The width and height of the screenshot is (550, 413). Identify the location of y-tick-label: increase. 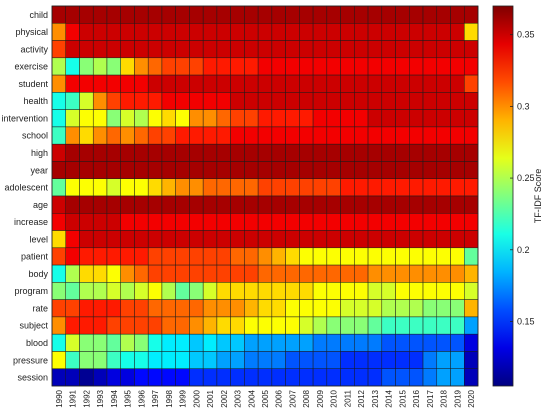
(31, 222).